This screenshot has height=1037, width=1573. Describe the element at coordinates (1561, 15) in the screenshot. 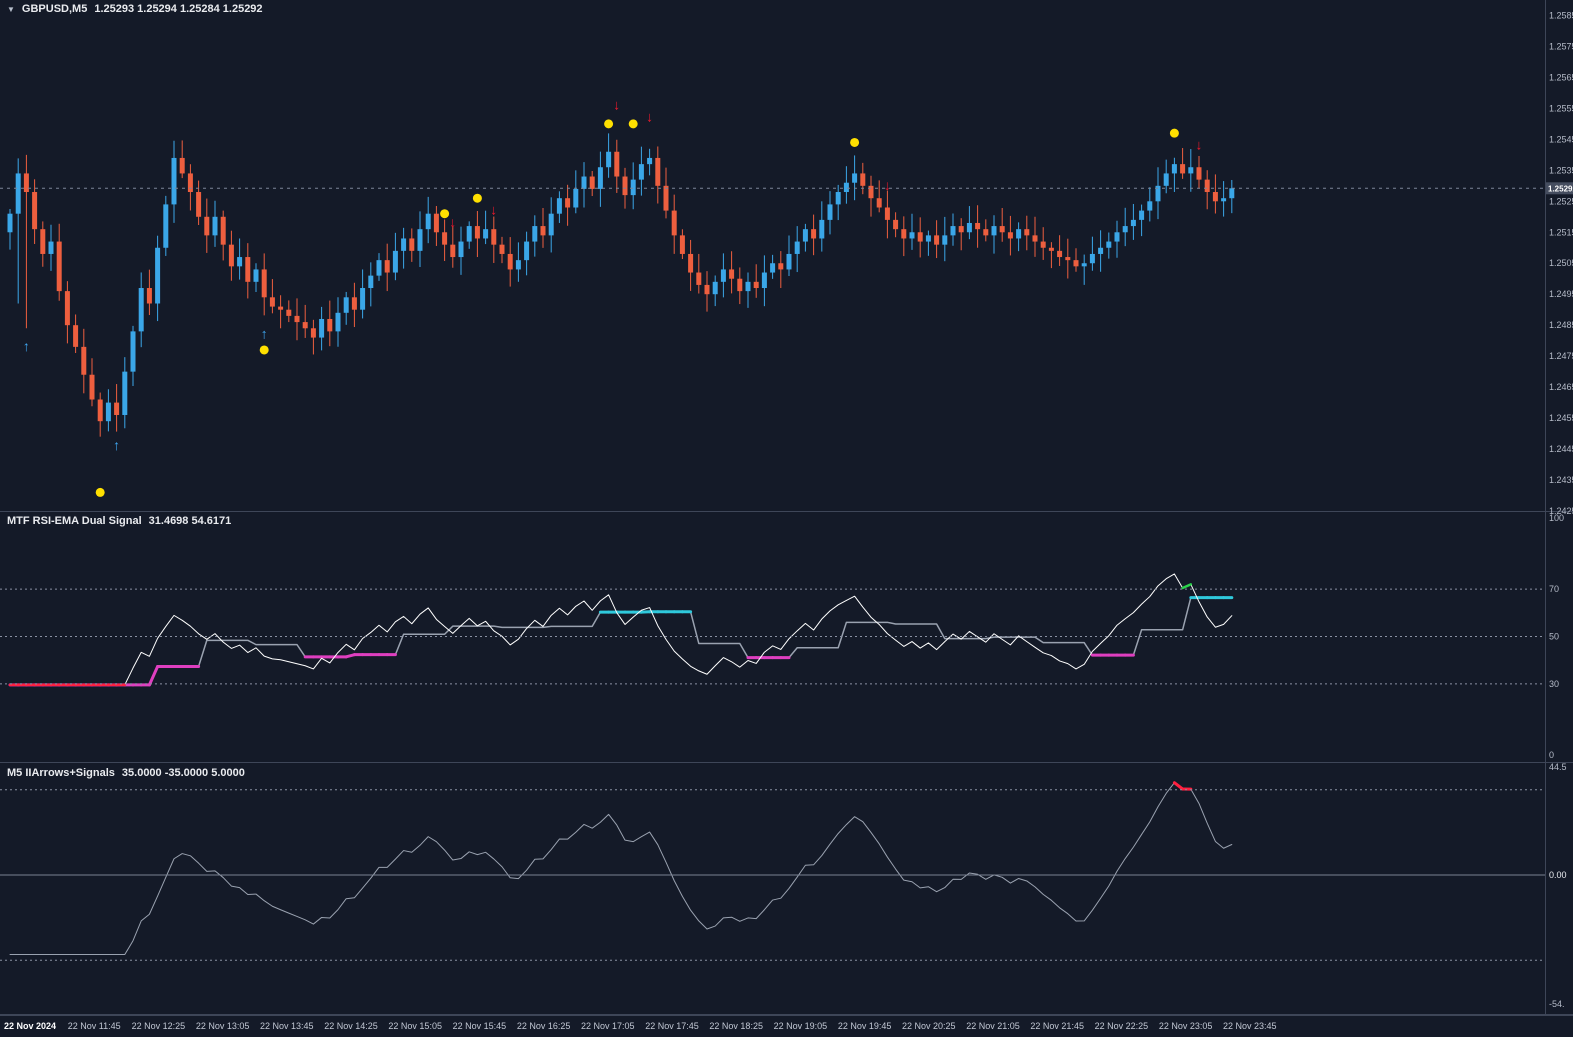

I see `svg-text: 1.2585` at that location.